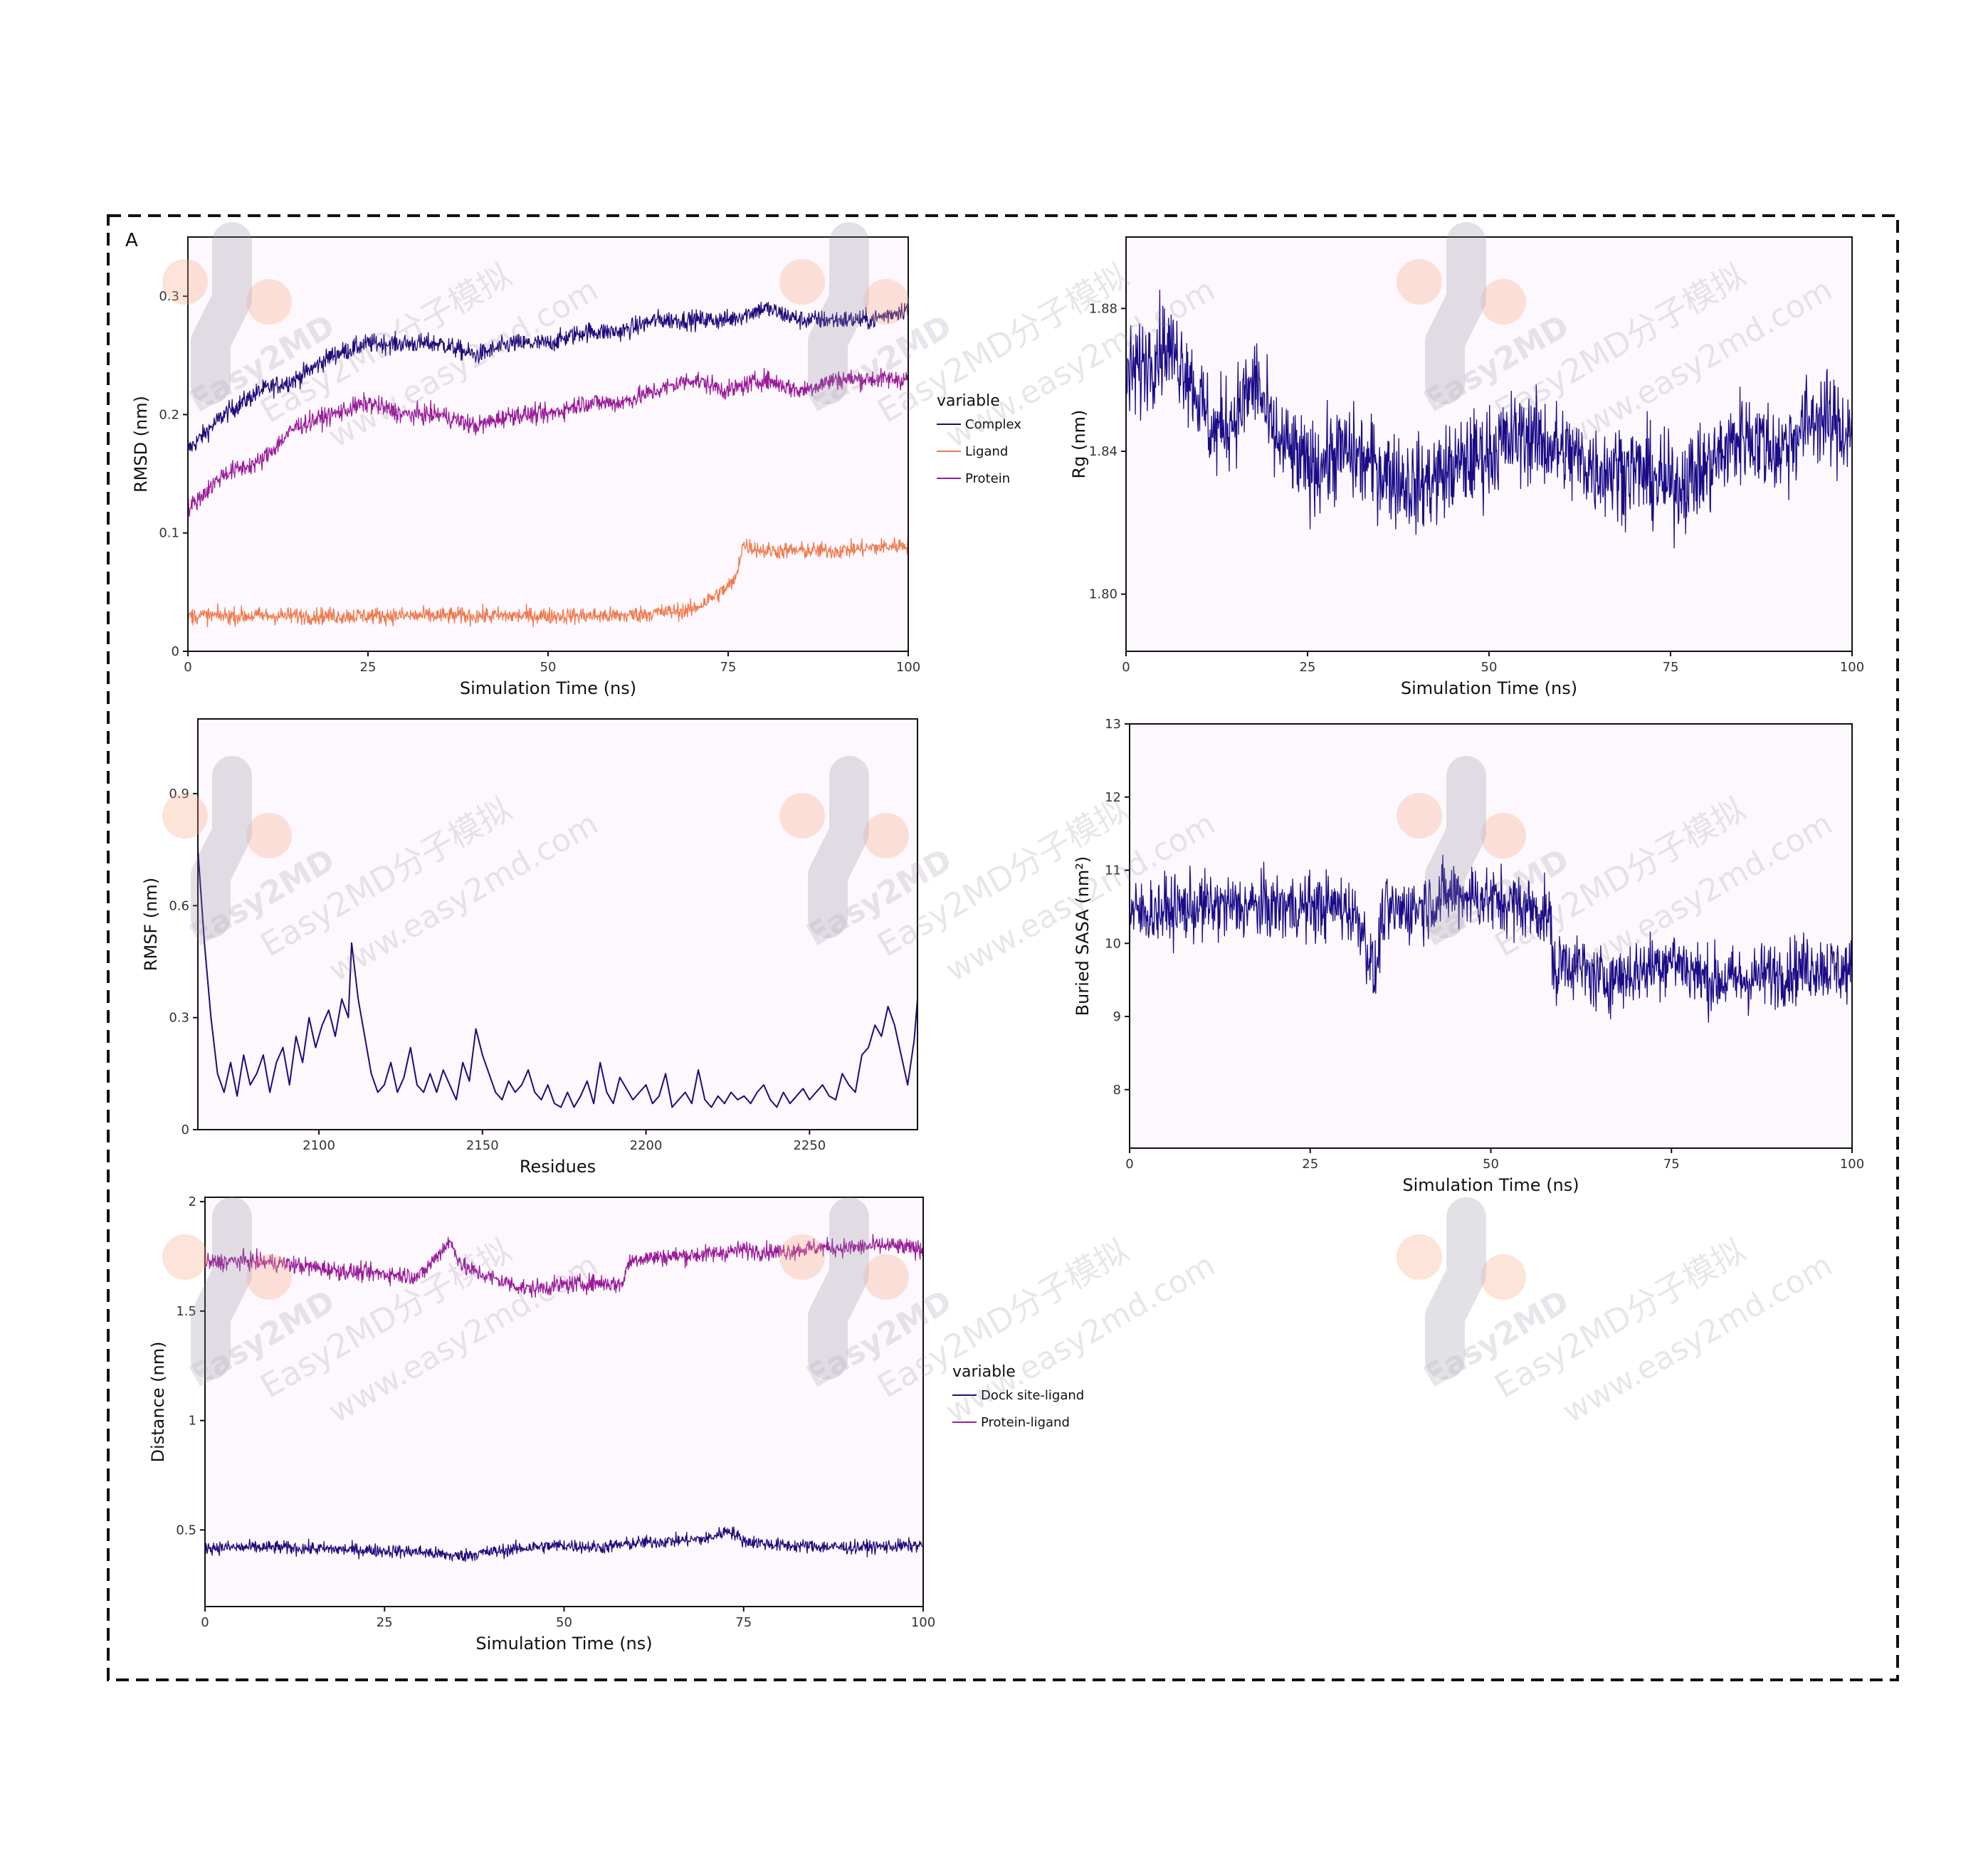 The width and height of the screenshot is (1988, 1850). I want to click on sasa-ytick-label: 12, so click(1113, 798).